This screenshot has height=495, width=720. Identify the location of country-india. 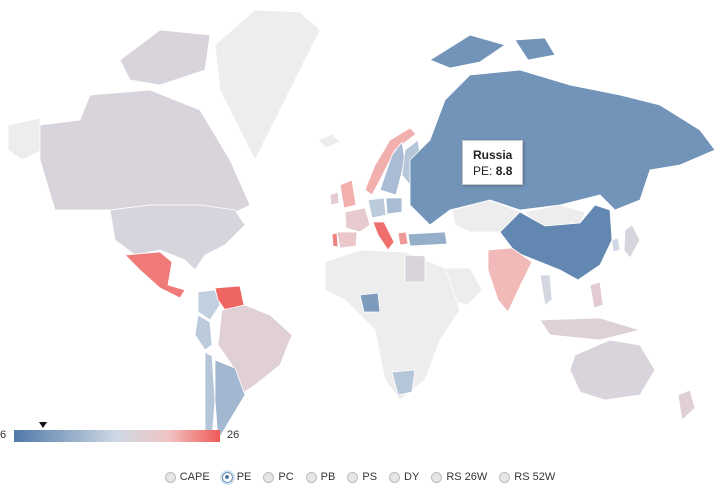
(510, 280).